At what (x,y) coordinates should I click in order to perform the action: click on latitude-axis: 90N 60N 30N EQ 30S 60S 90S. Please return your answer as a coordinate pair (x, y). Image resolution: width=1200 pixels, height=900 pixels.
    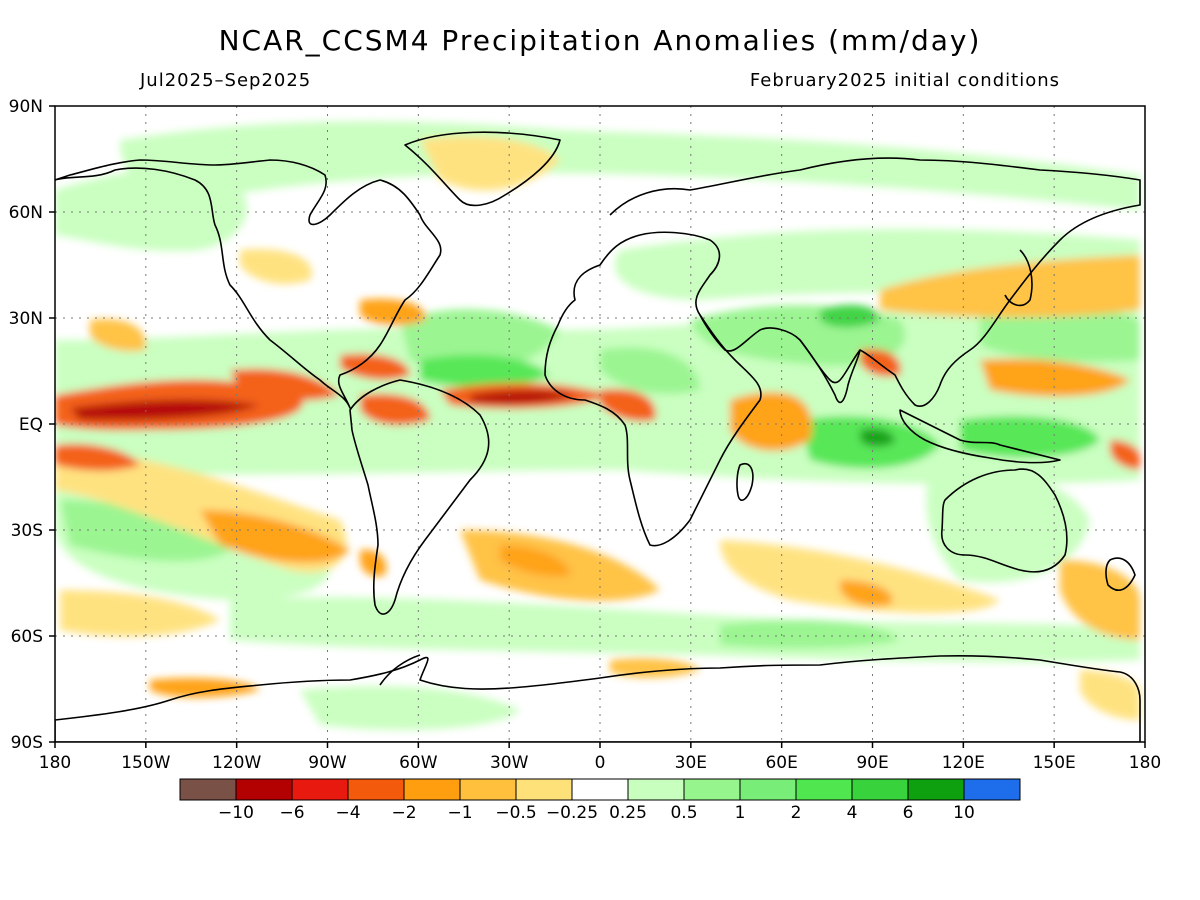
    Looking at the image, I should click on (32, 425).